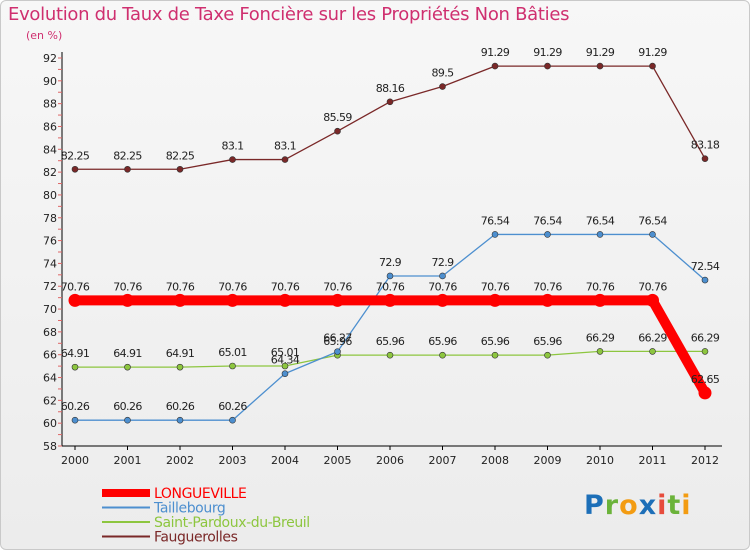 This screenshot has height=550, width=750. What do you see at coordinates (285, 460) in the screenshot?
I see `x-tick-label: 2004` at bounding box center [285, 460].